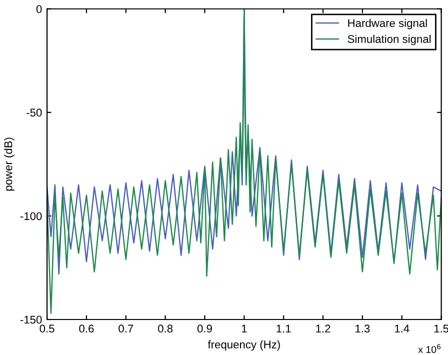 Image resolution: width=448 pixels, height=355 pixels. What do you see at coordinates (34, 112) in the screenshot?
I see `y-tick-label: -50` at bounding box center [34, 112].